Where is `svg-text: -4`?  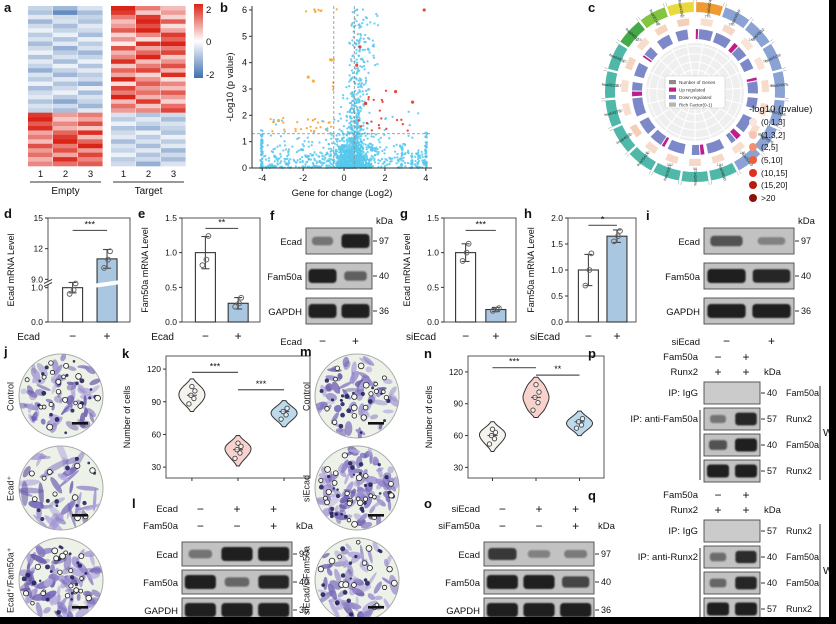 svg-text: -4 is located at coordinates (262, 178).